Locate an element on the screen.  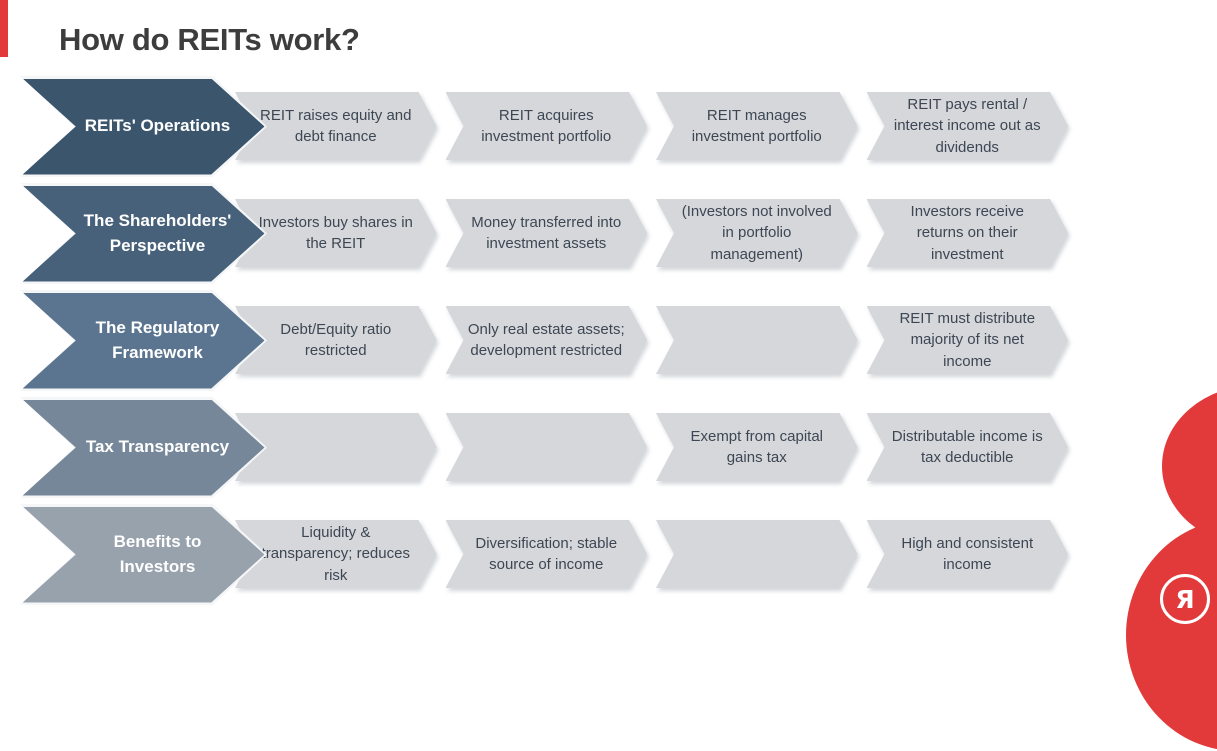
flow-step: Diversification; stable source of income is located at coordinates (547, 554).